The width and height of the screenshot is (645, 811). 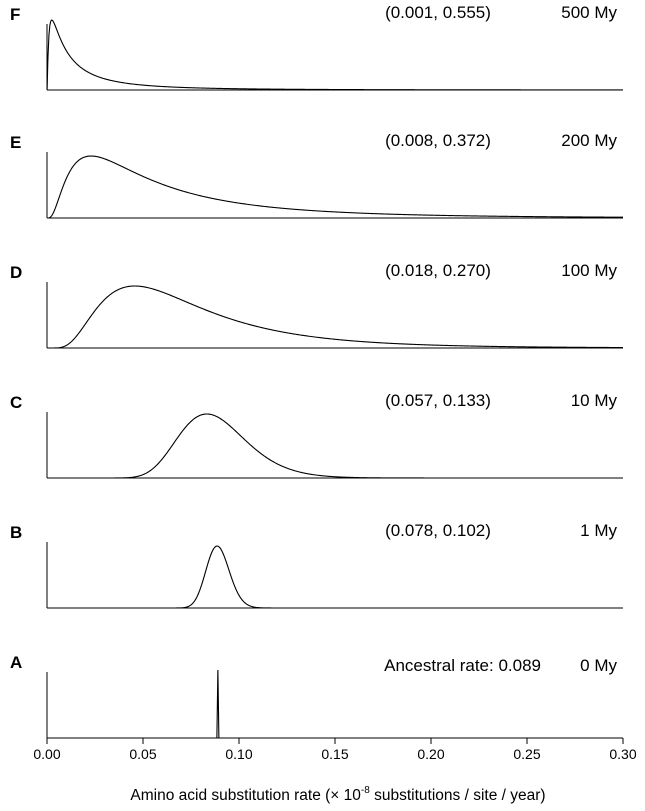 What do you see at coordinates (335, 317) in the screenshot?
I see `density-curve-d` at bounding box center [335, 317].